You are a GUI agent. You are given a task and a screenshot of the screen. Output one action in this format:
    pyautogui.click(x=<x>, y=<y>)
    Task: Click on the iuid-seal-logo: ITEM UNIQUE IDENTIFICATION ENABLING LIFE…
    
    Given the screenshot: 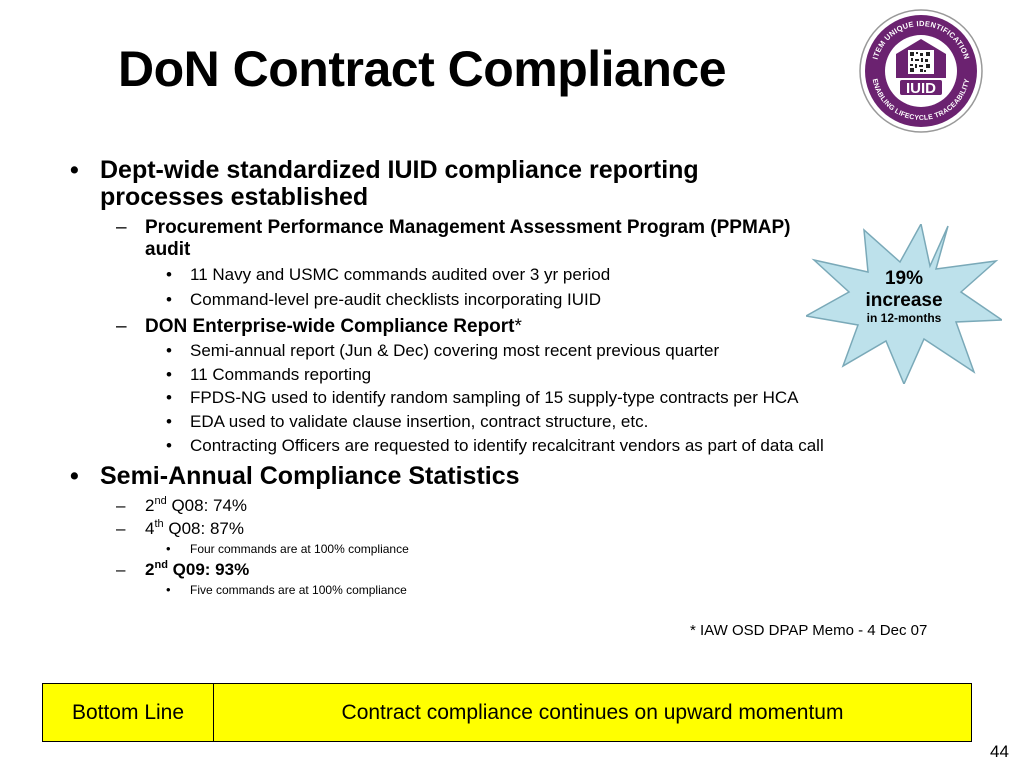 What is the action you would take?
    pyautogui.click(x=921, y=71)
    